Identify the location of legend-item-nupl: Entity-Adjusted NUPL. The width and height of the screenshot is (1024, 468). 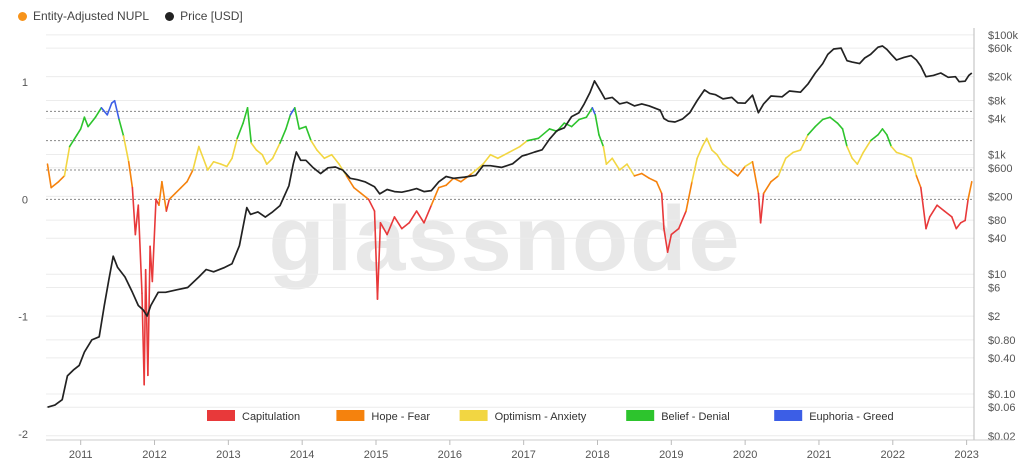
(83, 16).